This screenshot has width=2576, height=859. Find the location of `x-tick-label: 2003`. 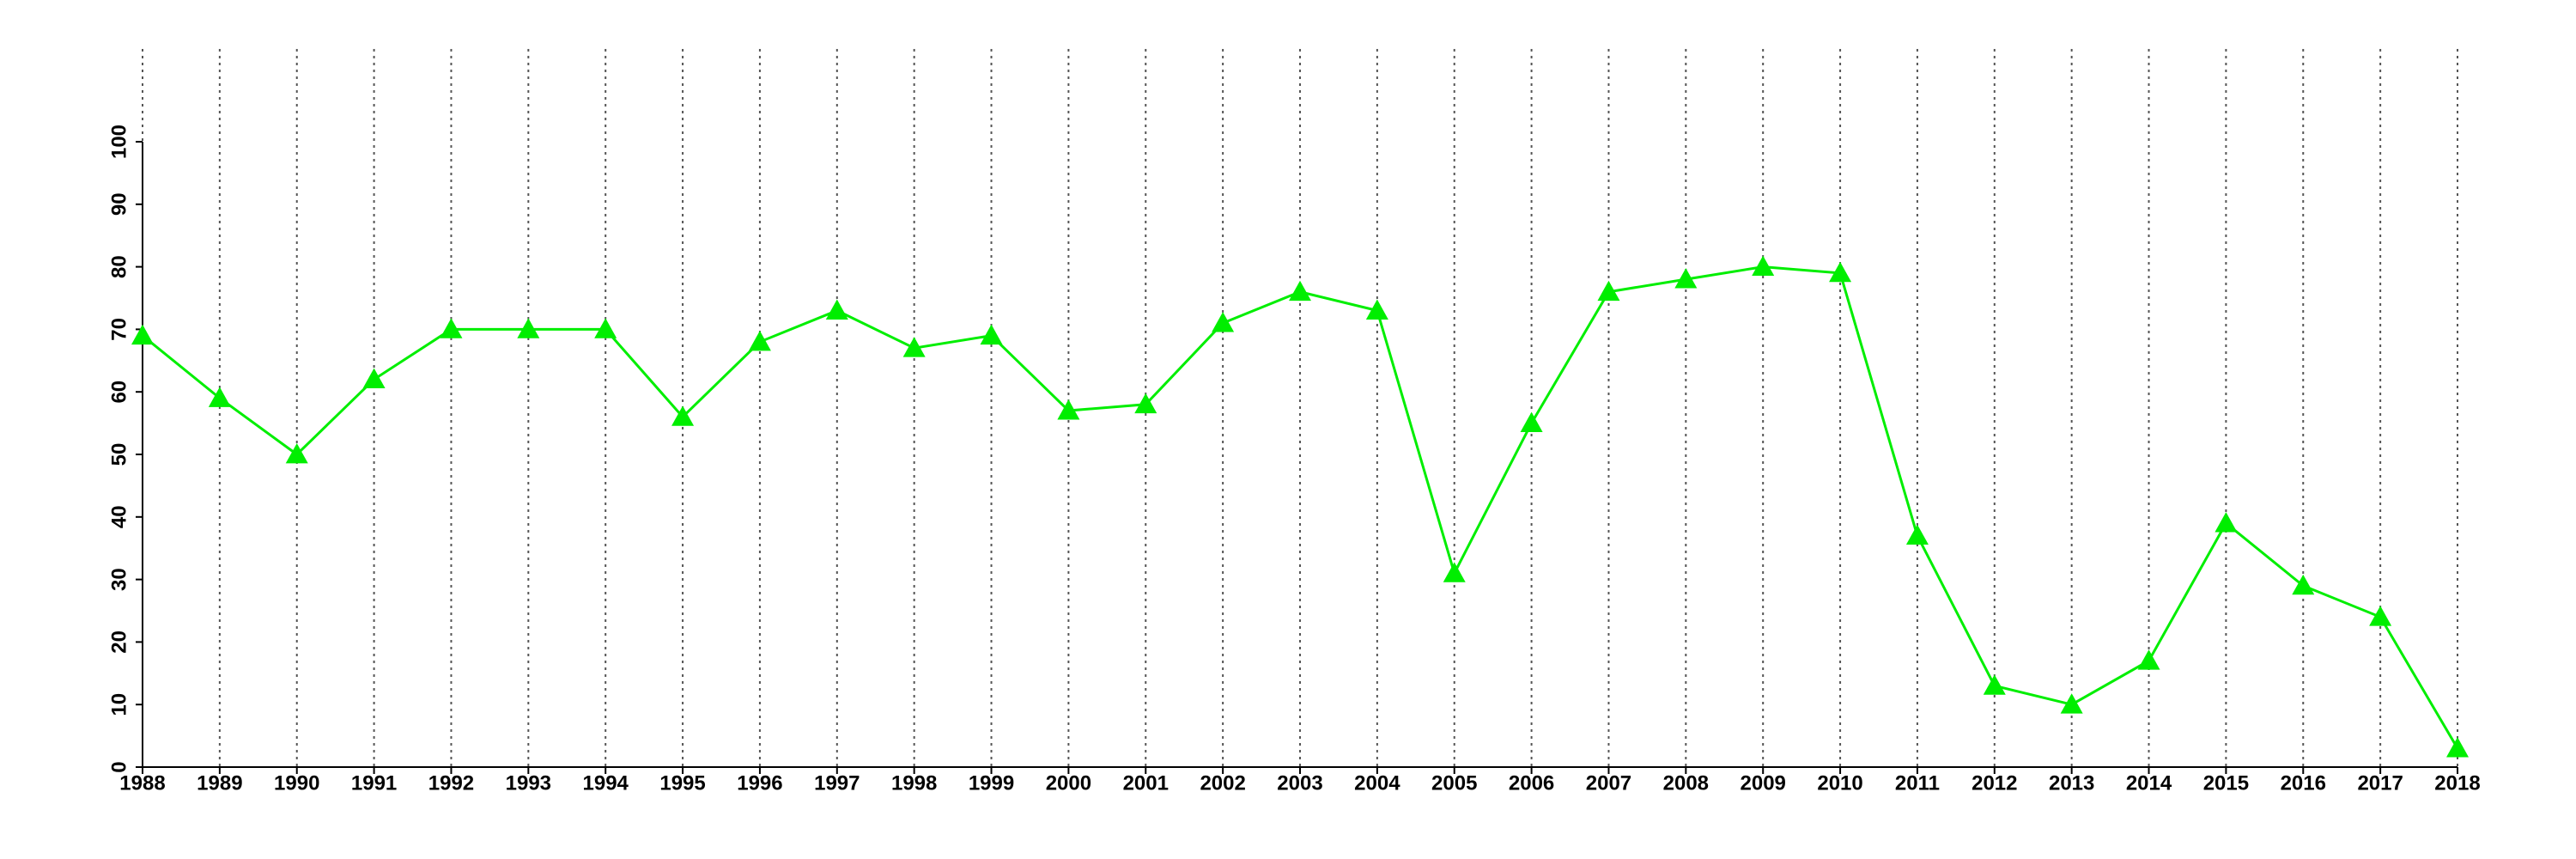

x-tick-label: 2003 is located at coordinates (1299, 783).